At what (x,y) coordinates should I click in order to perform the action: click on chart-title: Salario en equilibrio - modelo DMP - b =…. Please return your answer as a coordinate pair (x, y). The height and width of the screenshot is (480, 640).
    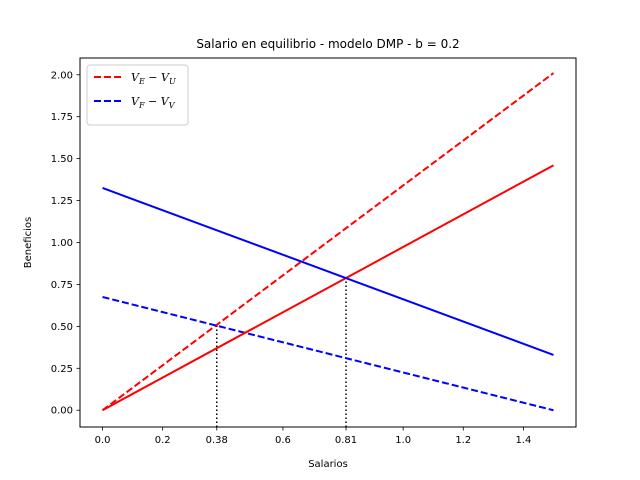
    Looking at the image, I should click on (327, 44).